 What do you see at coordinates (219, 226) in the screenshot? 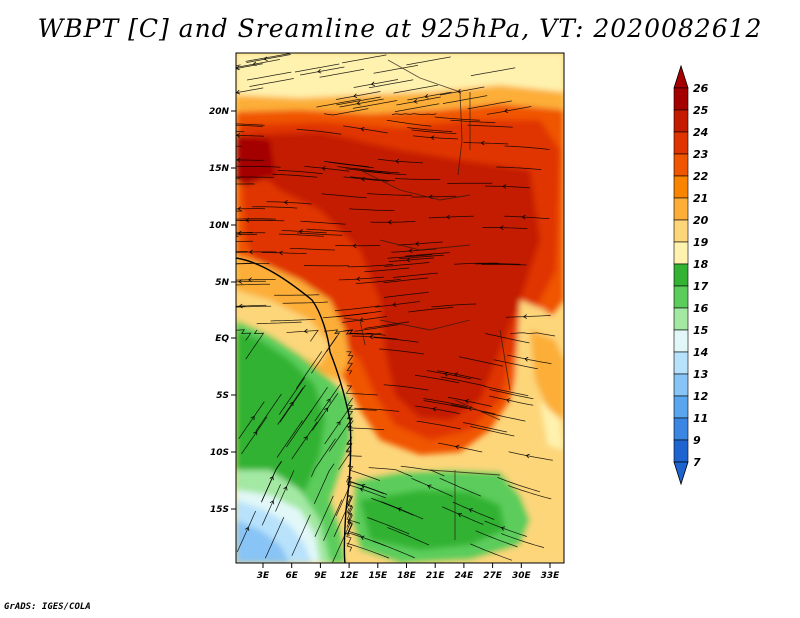
I see `lat-label: 10N` at bounding box center [219, 226].